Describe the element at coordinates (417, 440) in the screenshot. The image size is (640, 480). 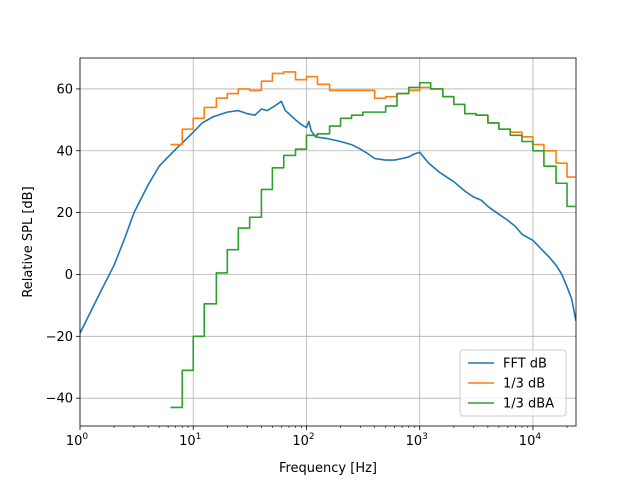
I see `x-tick-label: 10³` at that location.